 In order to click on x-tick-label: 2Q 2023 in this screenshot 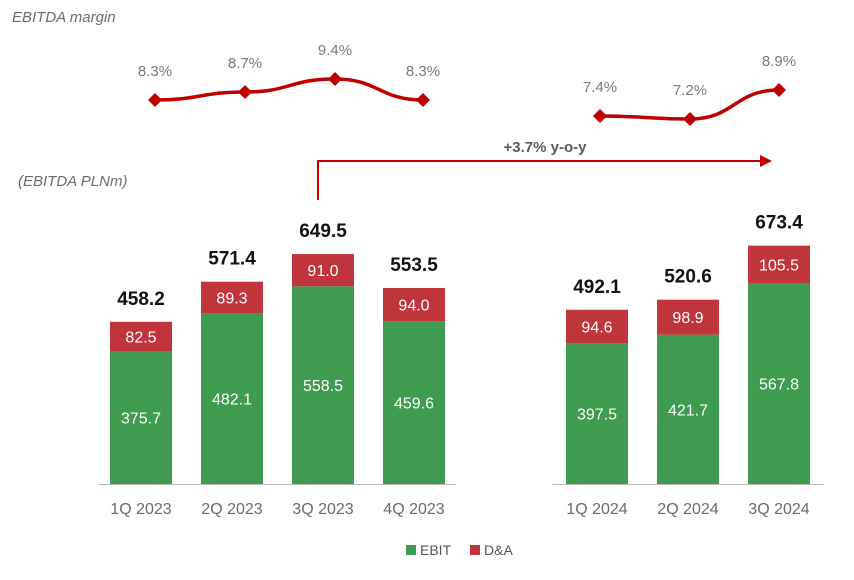, I will do `click(231, 509)`.